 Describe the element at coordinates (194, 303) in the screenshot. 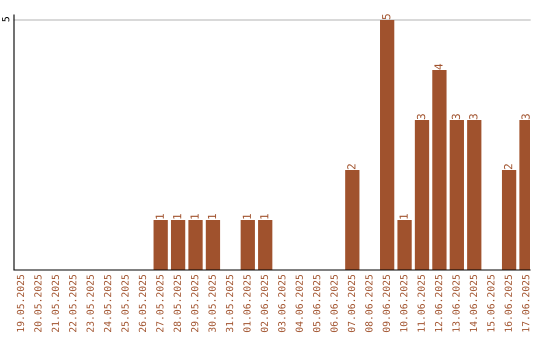

I see `x-tick-label: 29.05.2025` at that location.